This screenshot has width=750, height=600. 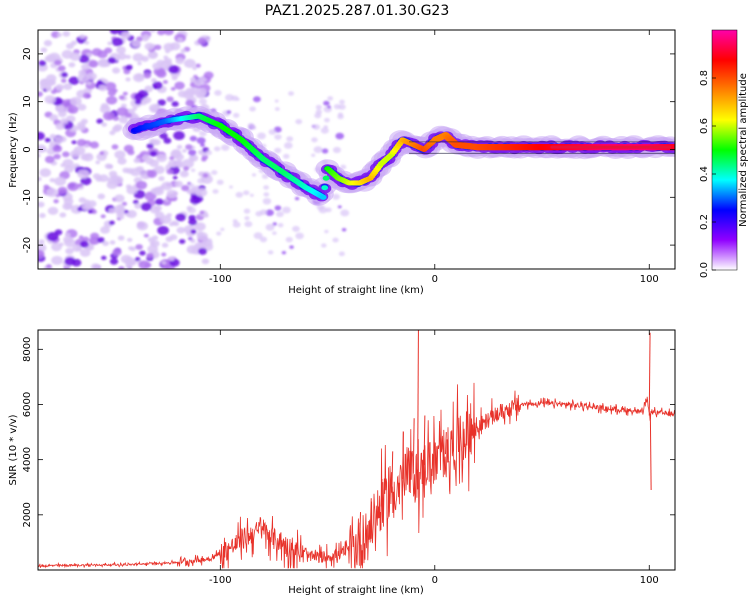 I want to click on colorbar-gradient, so click(x=724, y=150).